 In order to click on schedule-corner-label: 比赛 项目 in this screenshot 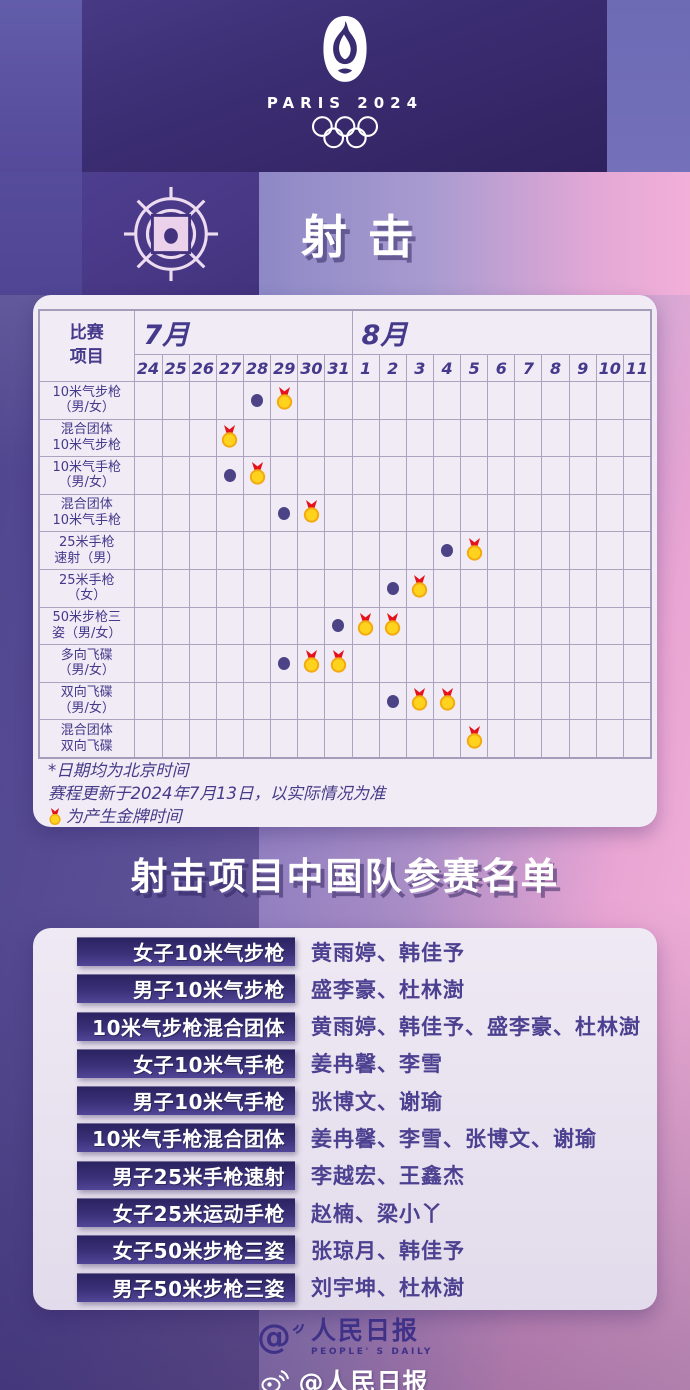, I will do `click(87, 346)`.